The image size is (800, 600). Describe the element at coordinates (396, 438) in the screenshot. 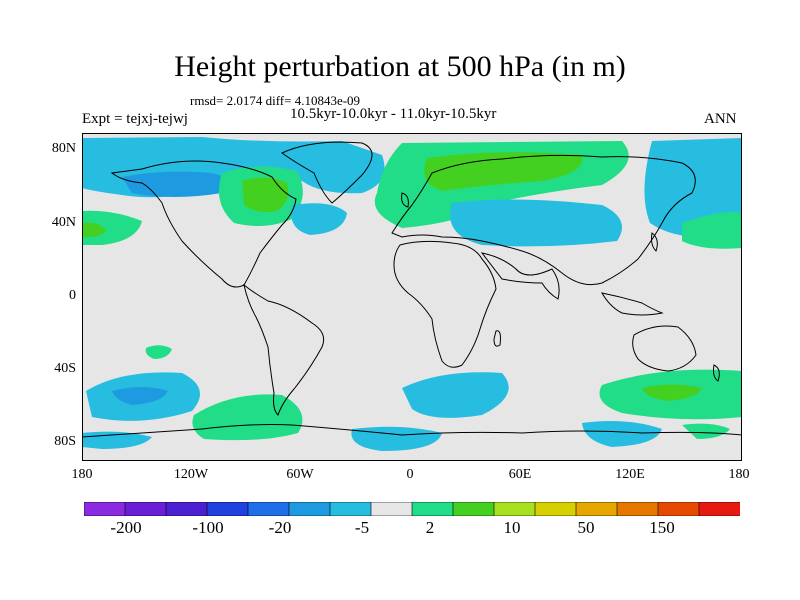

I see `neg-region-antarctic-atlantic` at that location.